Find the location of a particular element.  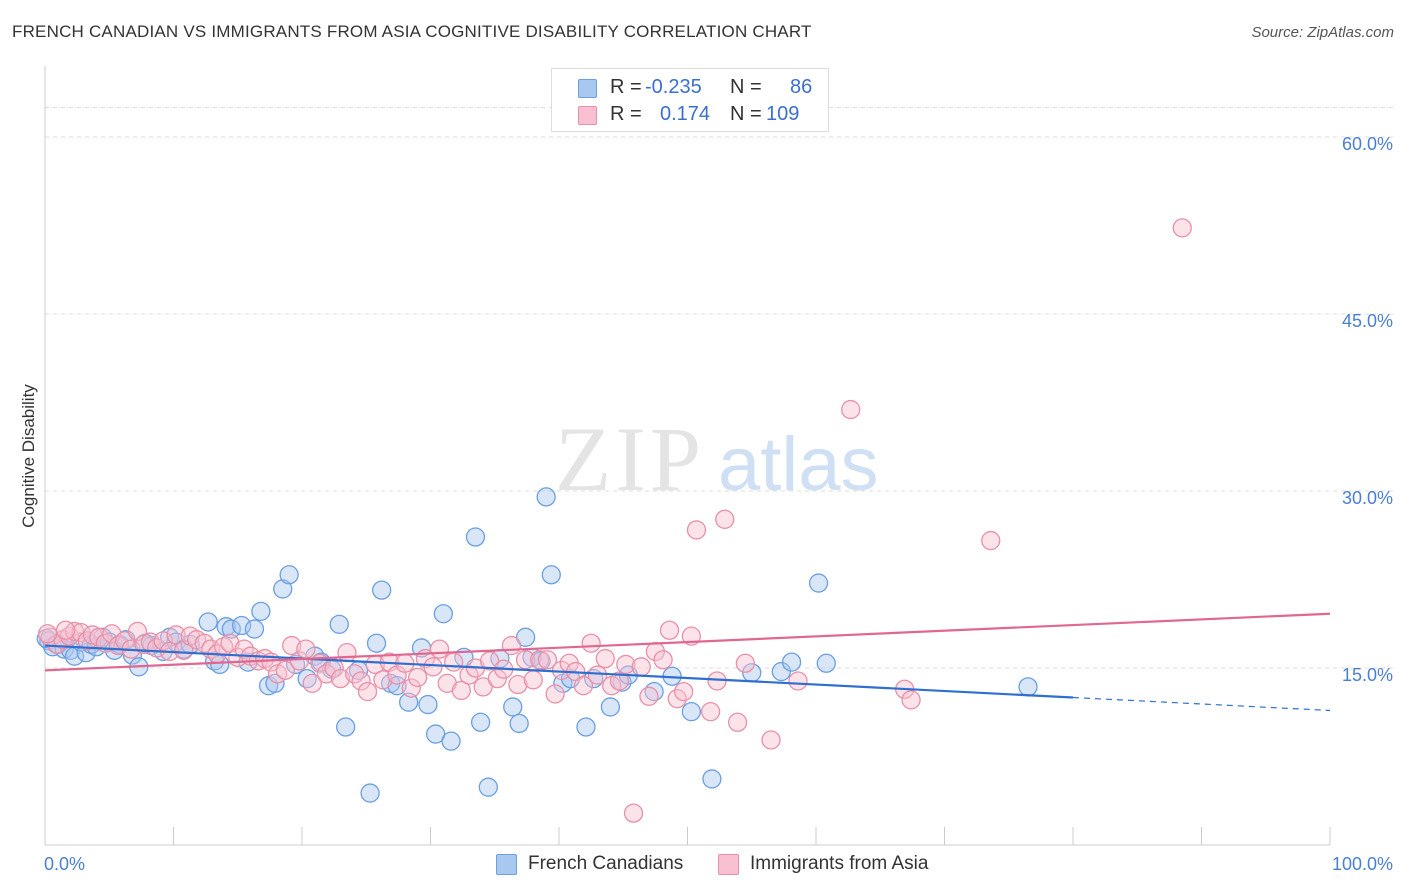

x-tick-label-min: 0.0% is located at coordinates (64, 864).